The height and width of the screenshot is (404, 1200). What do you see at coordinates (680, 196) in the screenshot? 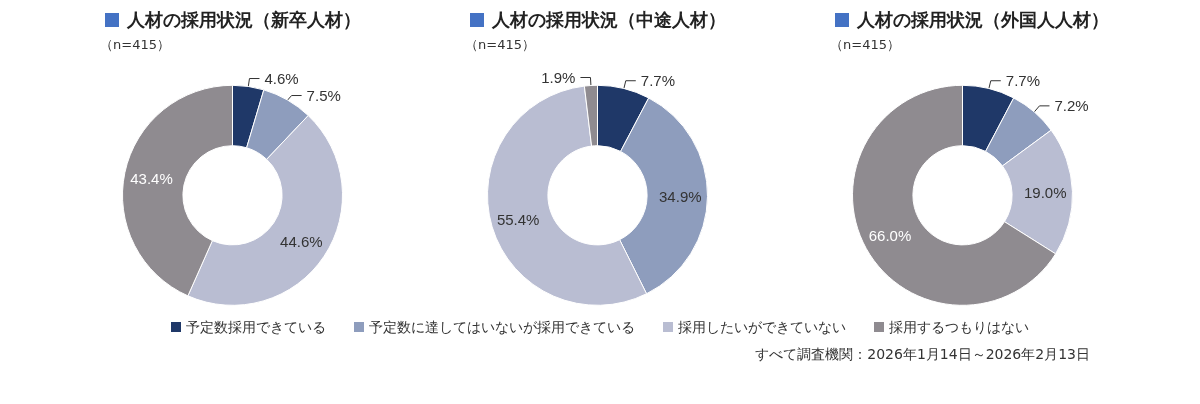
I see `data-label: 34.9%` at bounding box center [680, 196].